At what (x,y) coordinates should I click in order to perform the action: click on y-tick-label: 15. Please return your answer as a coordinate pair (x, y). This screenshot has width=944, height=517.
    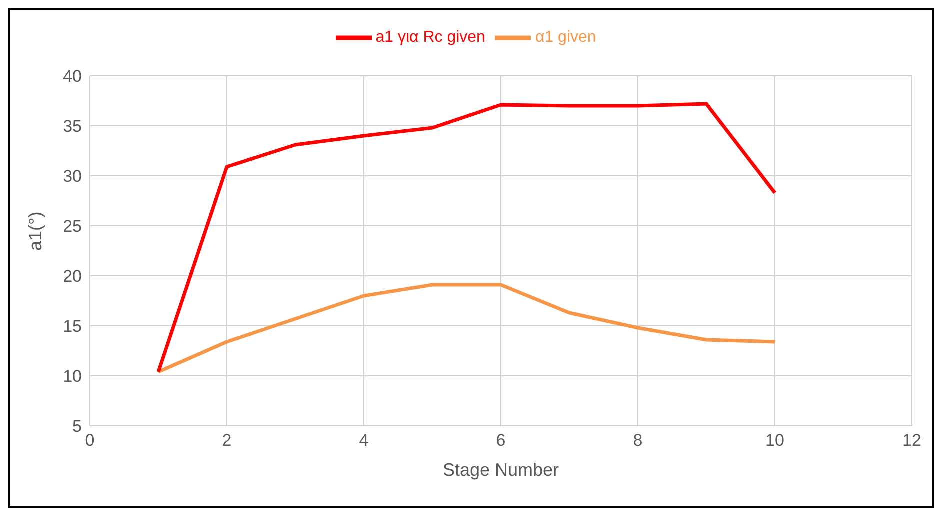
    Looking at the image, I should click on (72, 326).